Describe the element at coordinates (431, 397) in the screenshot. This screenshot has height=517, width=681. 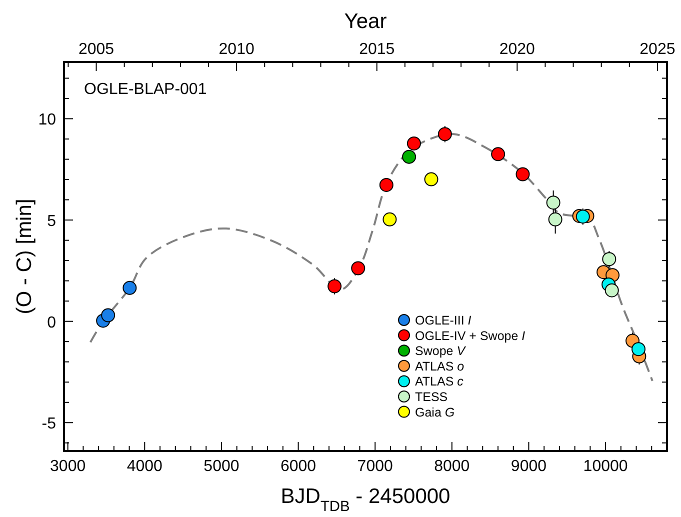
I see `legend-label: TESS` at that location.